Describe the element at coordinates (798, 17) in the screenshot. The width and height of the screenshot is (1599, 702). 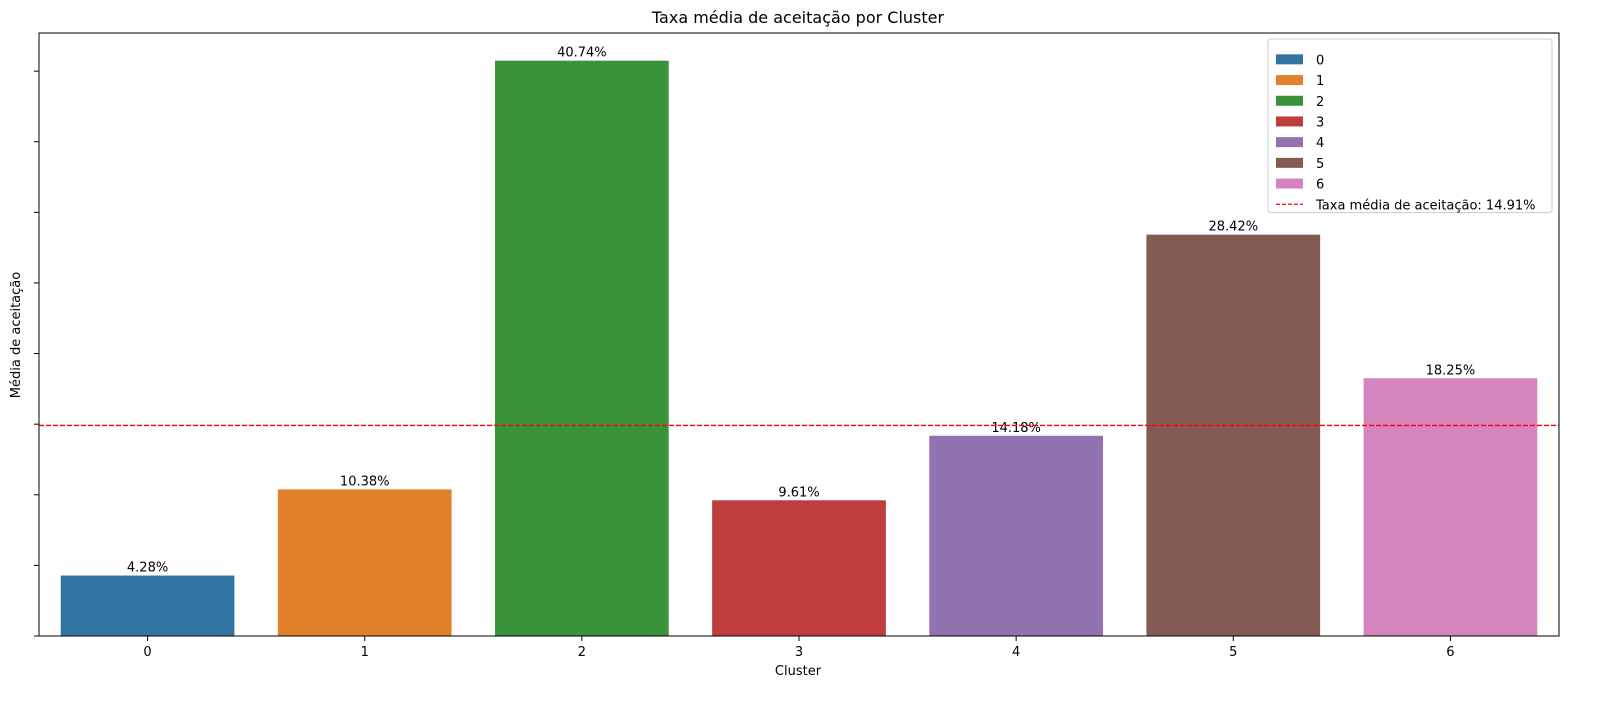
I see `chart-title: Taxa média de aceitação por Cluster` at that location.